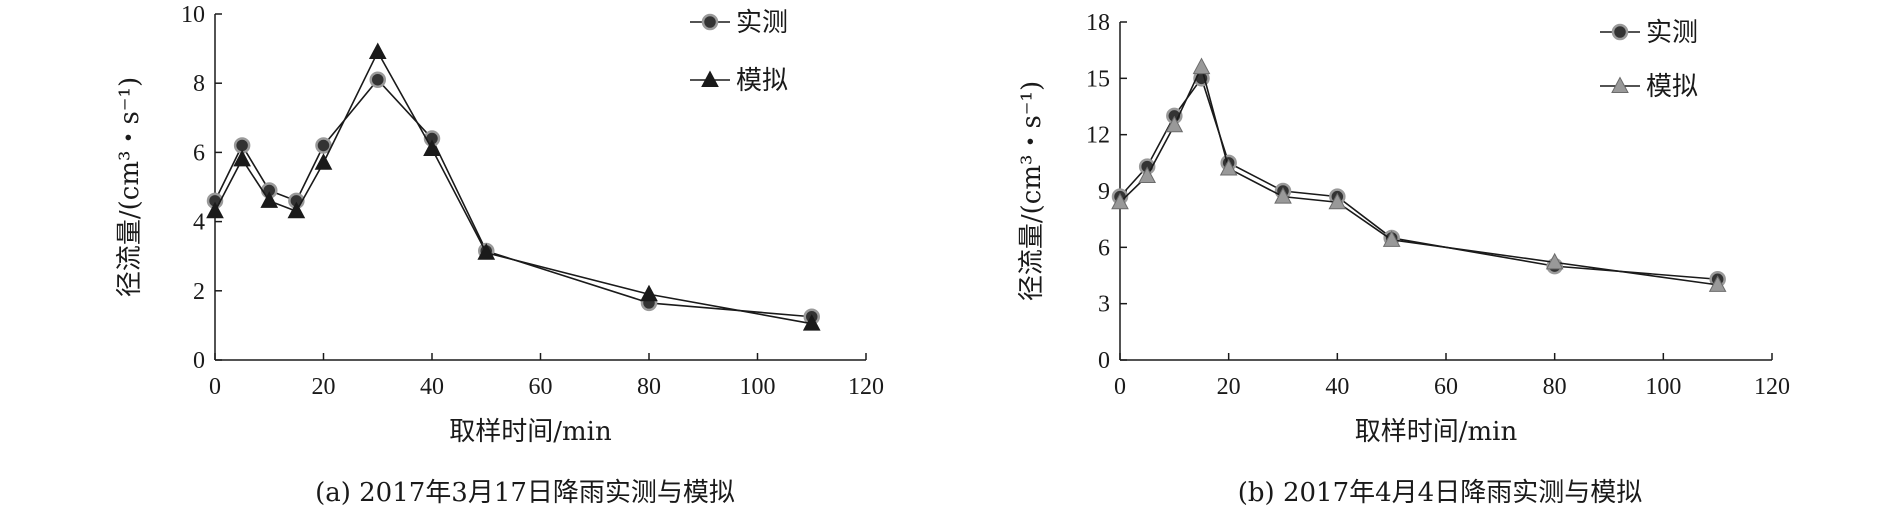  Describe the element at coordinates (1098, 23) in the screenshot. I see `y-tick-label: 18` at that location.